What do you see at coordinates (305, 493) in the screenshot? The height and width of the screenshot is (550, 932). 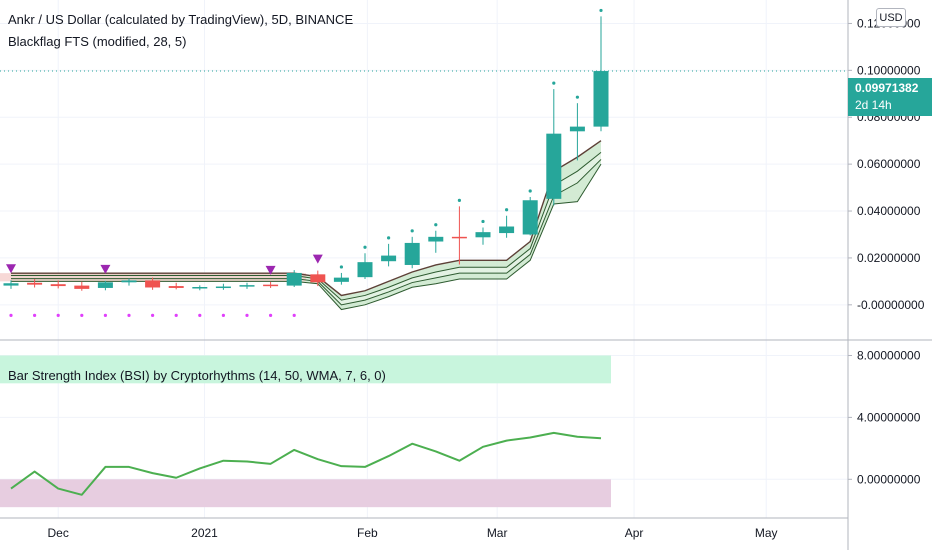 I see `bsi-lower-zone` at bounding box center [305, 493].